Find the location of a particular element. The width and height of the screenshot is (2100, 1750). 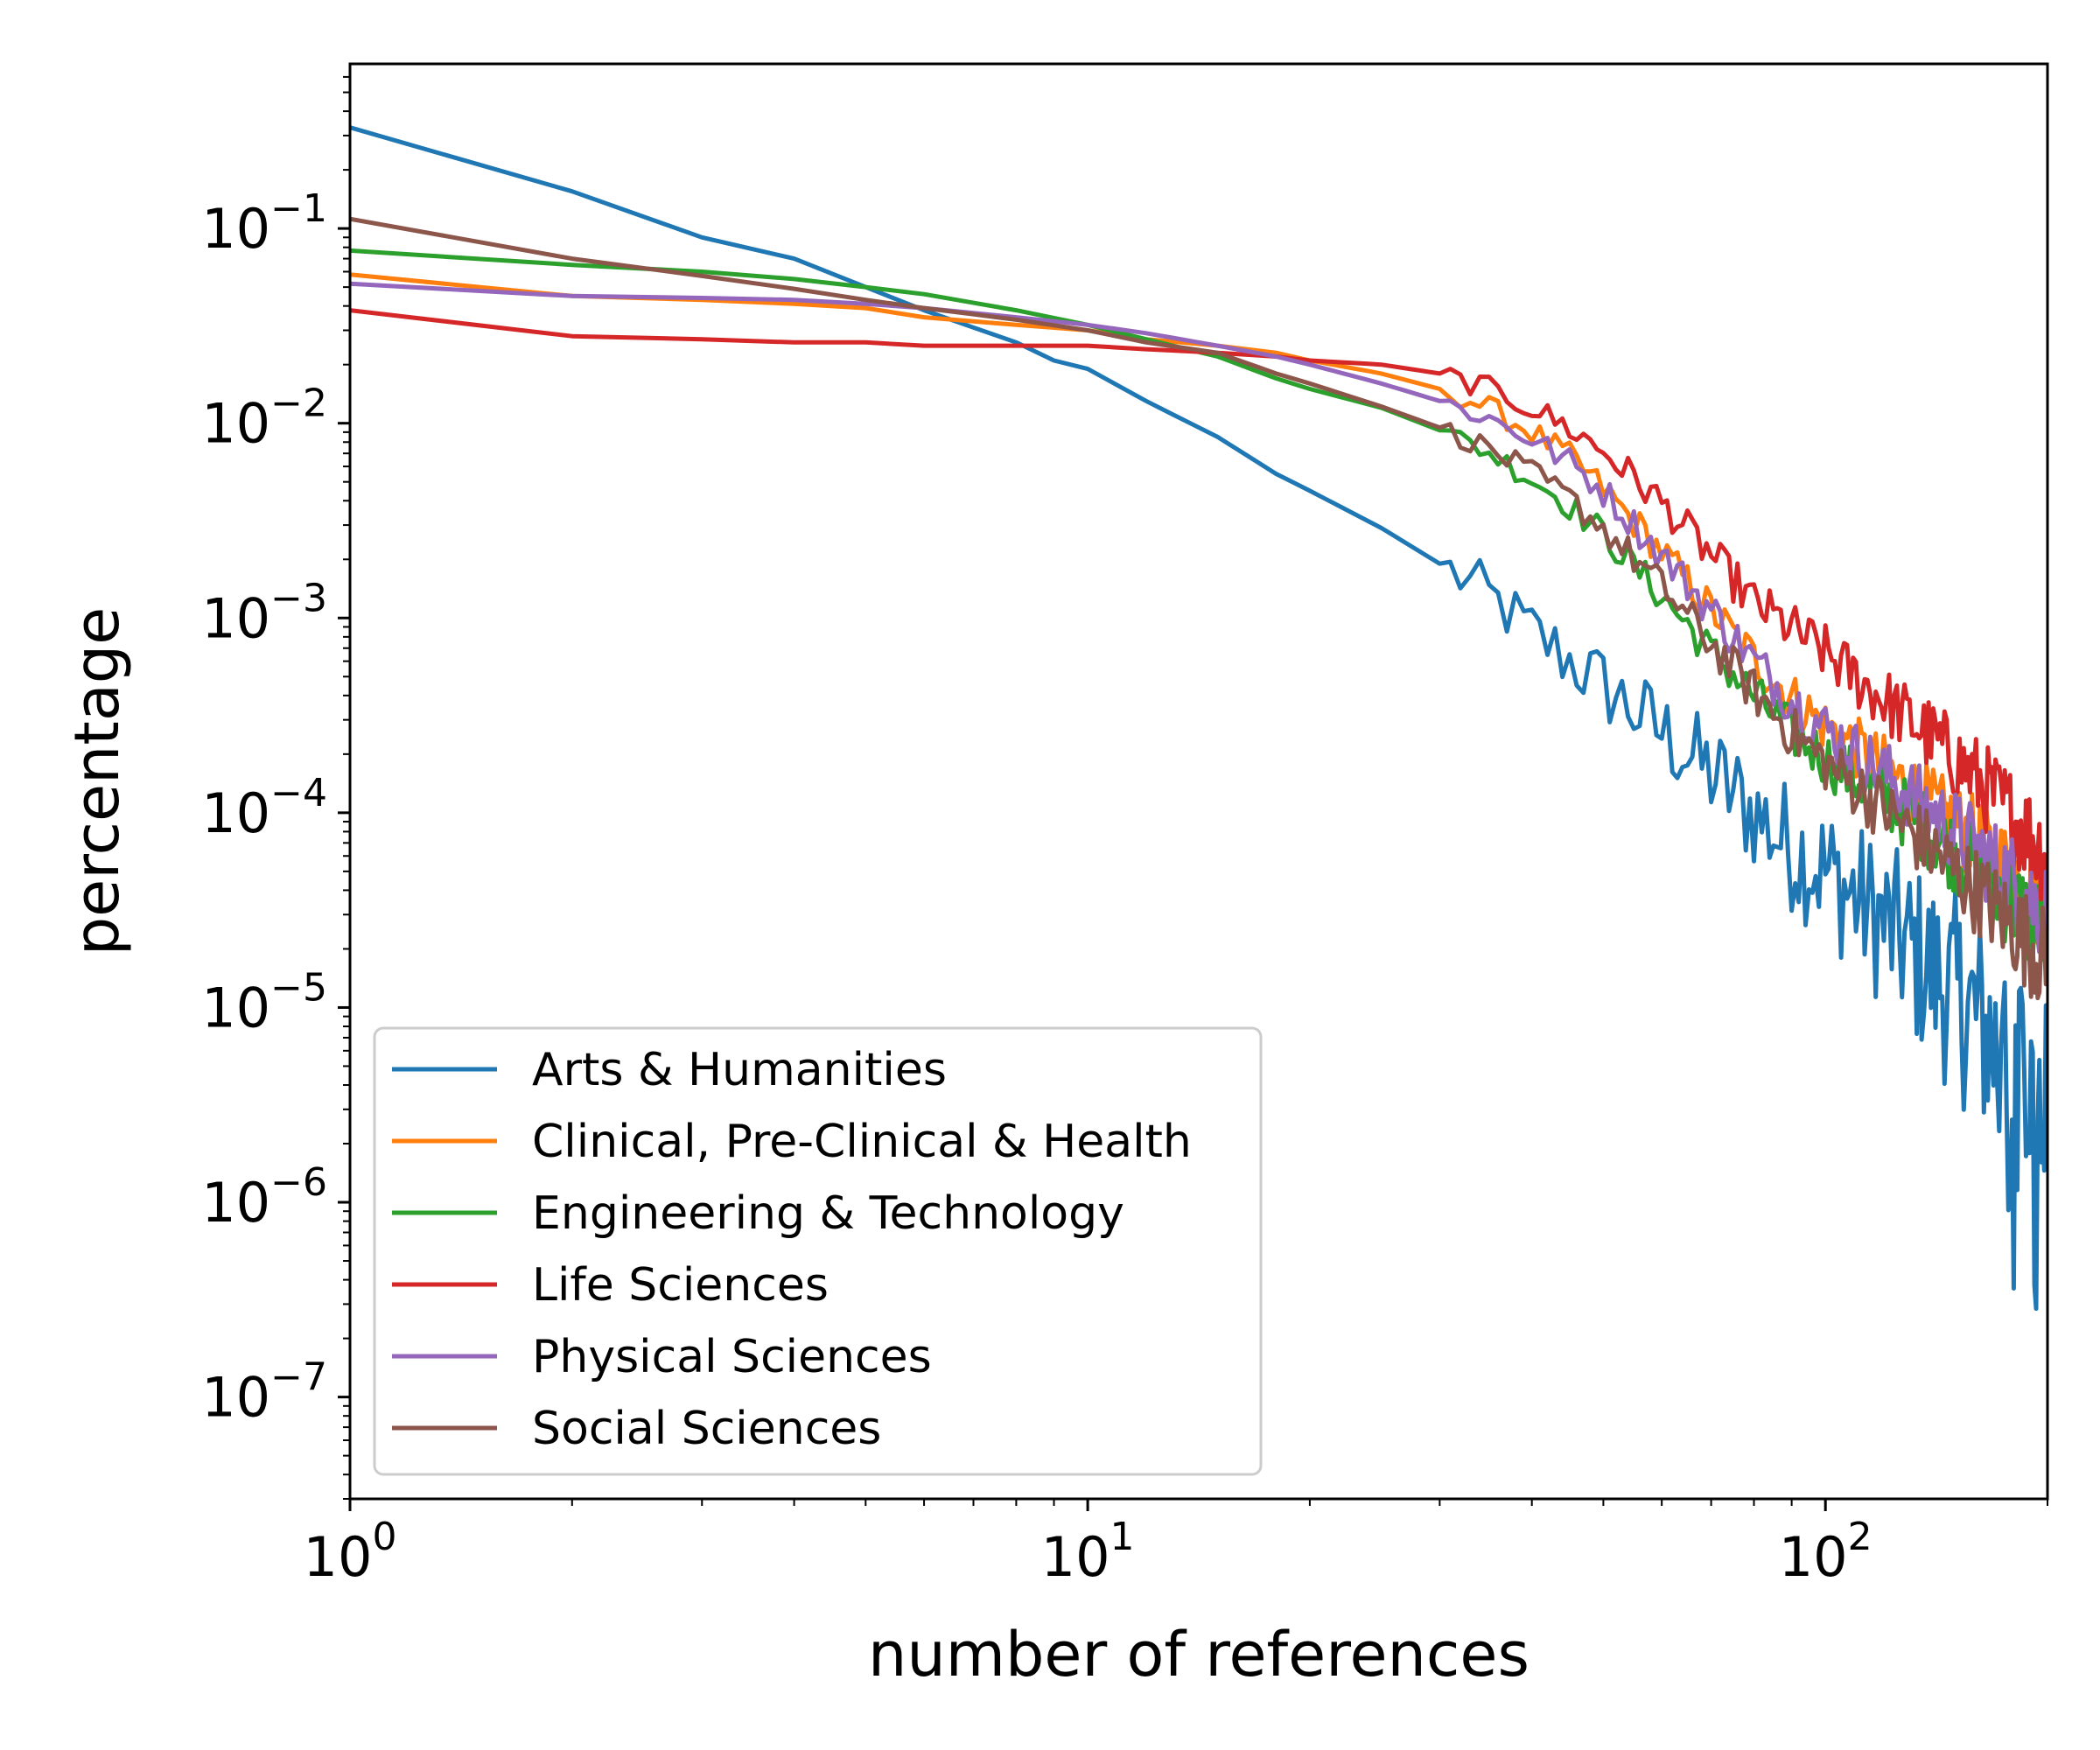

y-tick-exponent: −7 is located at coordinates (298, 1377).